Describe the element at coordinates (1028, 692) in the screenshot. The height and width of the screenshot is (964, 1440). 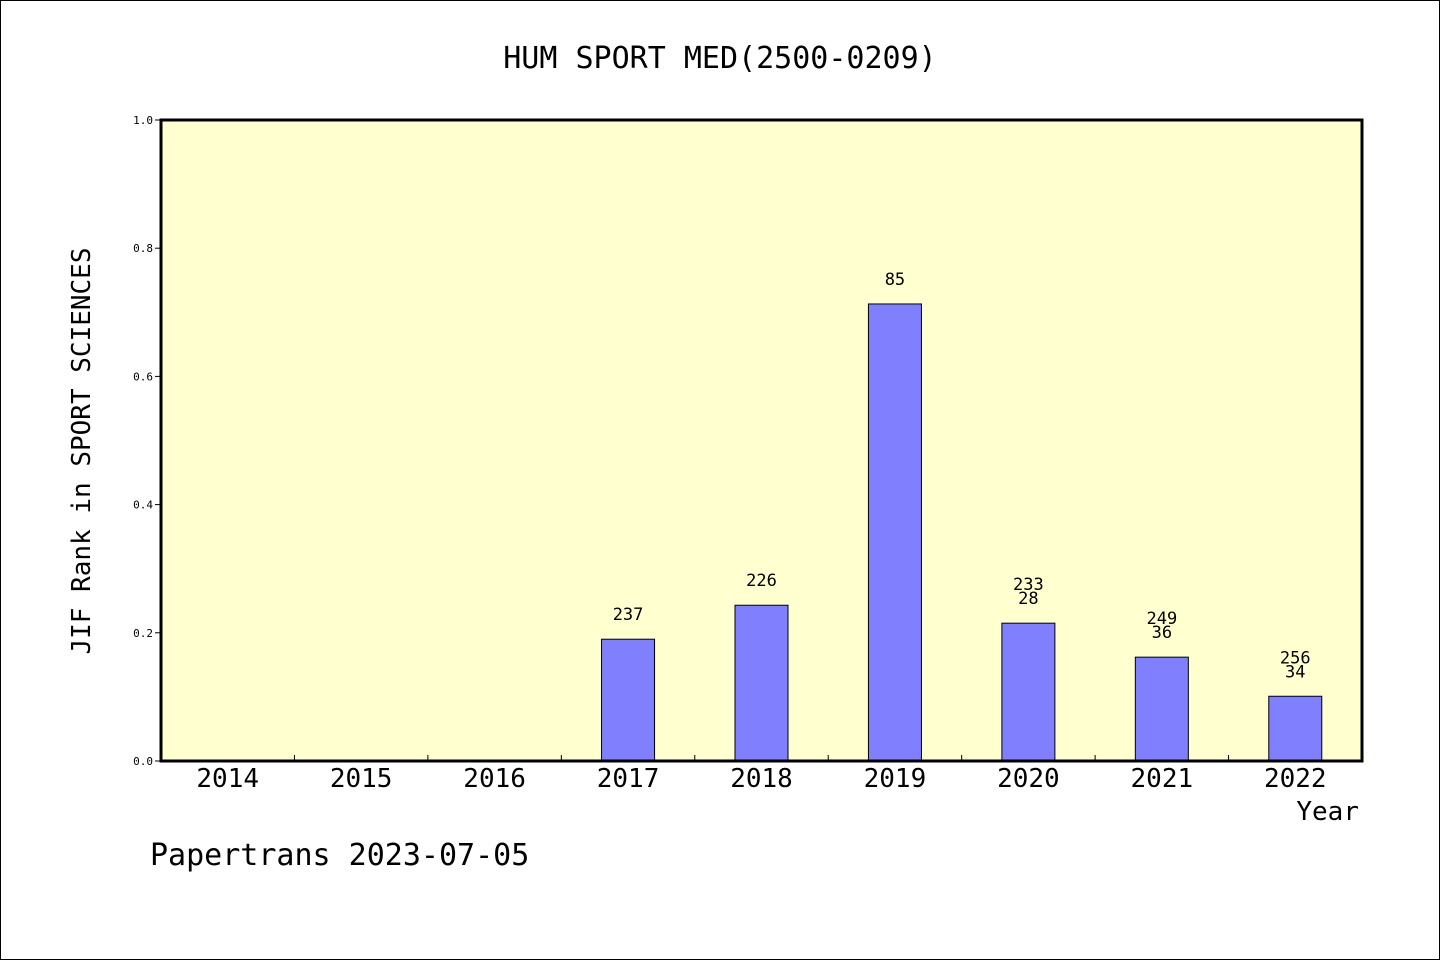
I see `bar-2020` at that location.